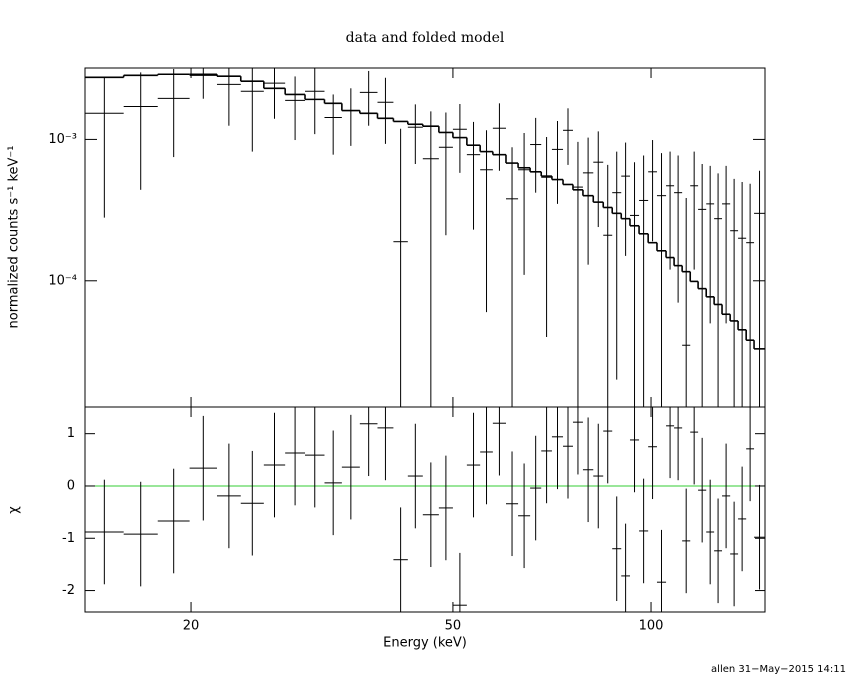 The height and width of the screenshot is (680, 850). I want to click on y-tick-label: -1, so click(68, 538).